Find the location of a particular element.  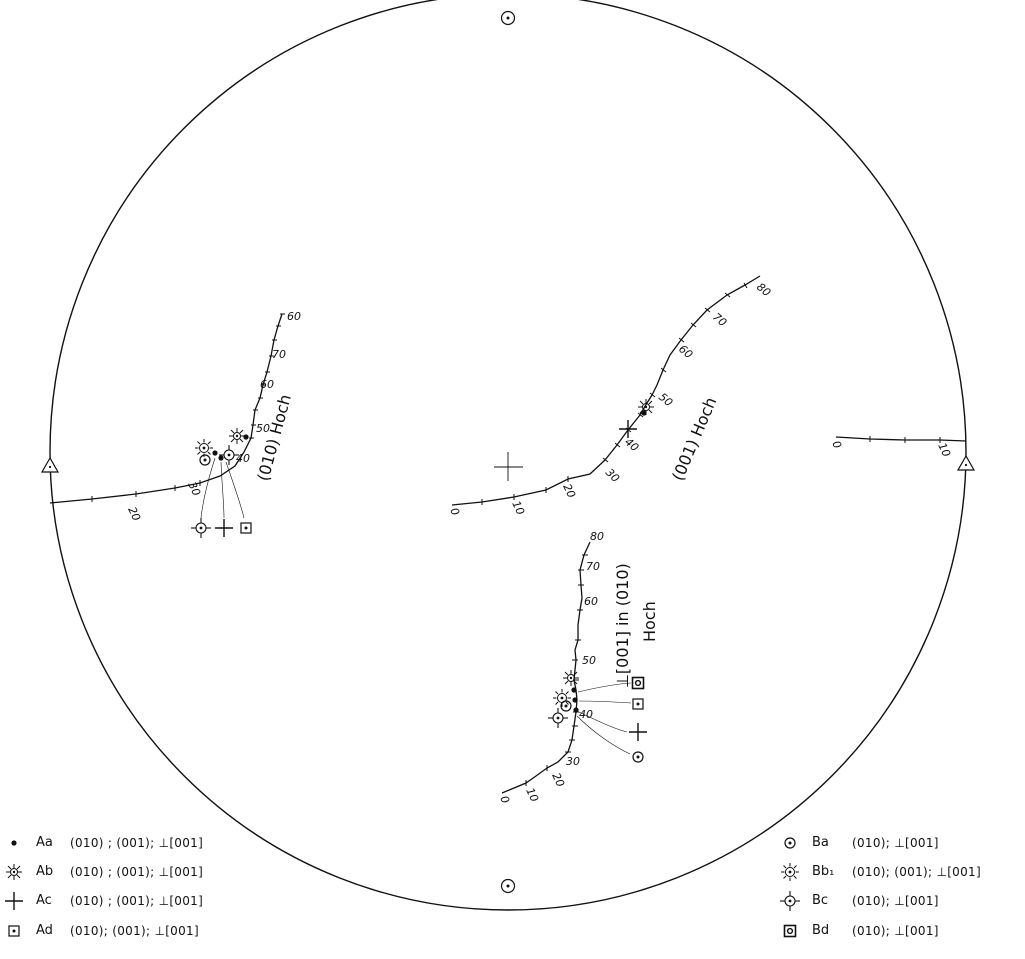

star-icon is located at coordinates (14, 872).